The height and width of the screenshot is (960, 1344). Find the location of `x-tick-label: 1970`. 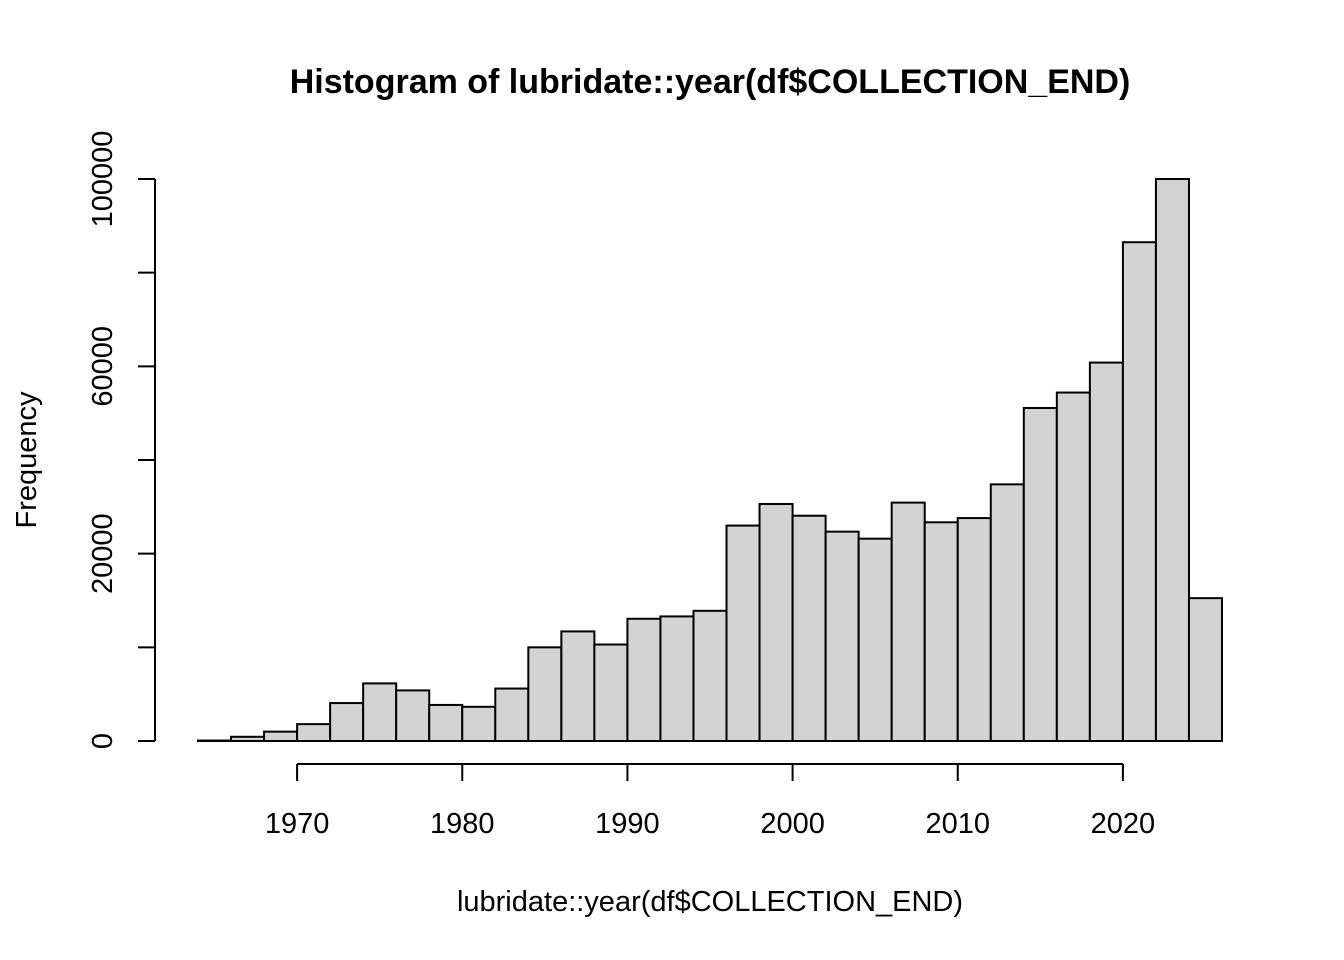

x-tick-label: 1970 is located at coordinates (297, 824).